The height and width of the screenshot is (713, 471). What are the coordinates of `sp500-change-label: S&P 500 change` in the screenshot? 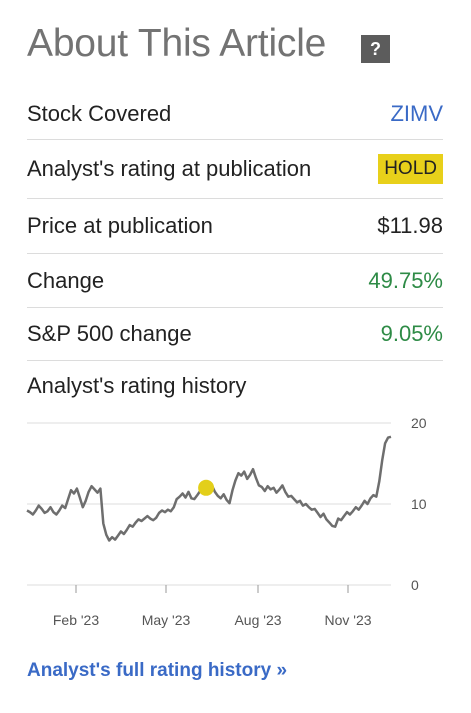 It's located at (109, 333).